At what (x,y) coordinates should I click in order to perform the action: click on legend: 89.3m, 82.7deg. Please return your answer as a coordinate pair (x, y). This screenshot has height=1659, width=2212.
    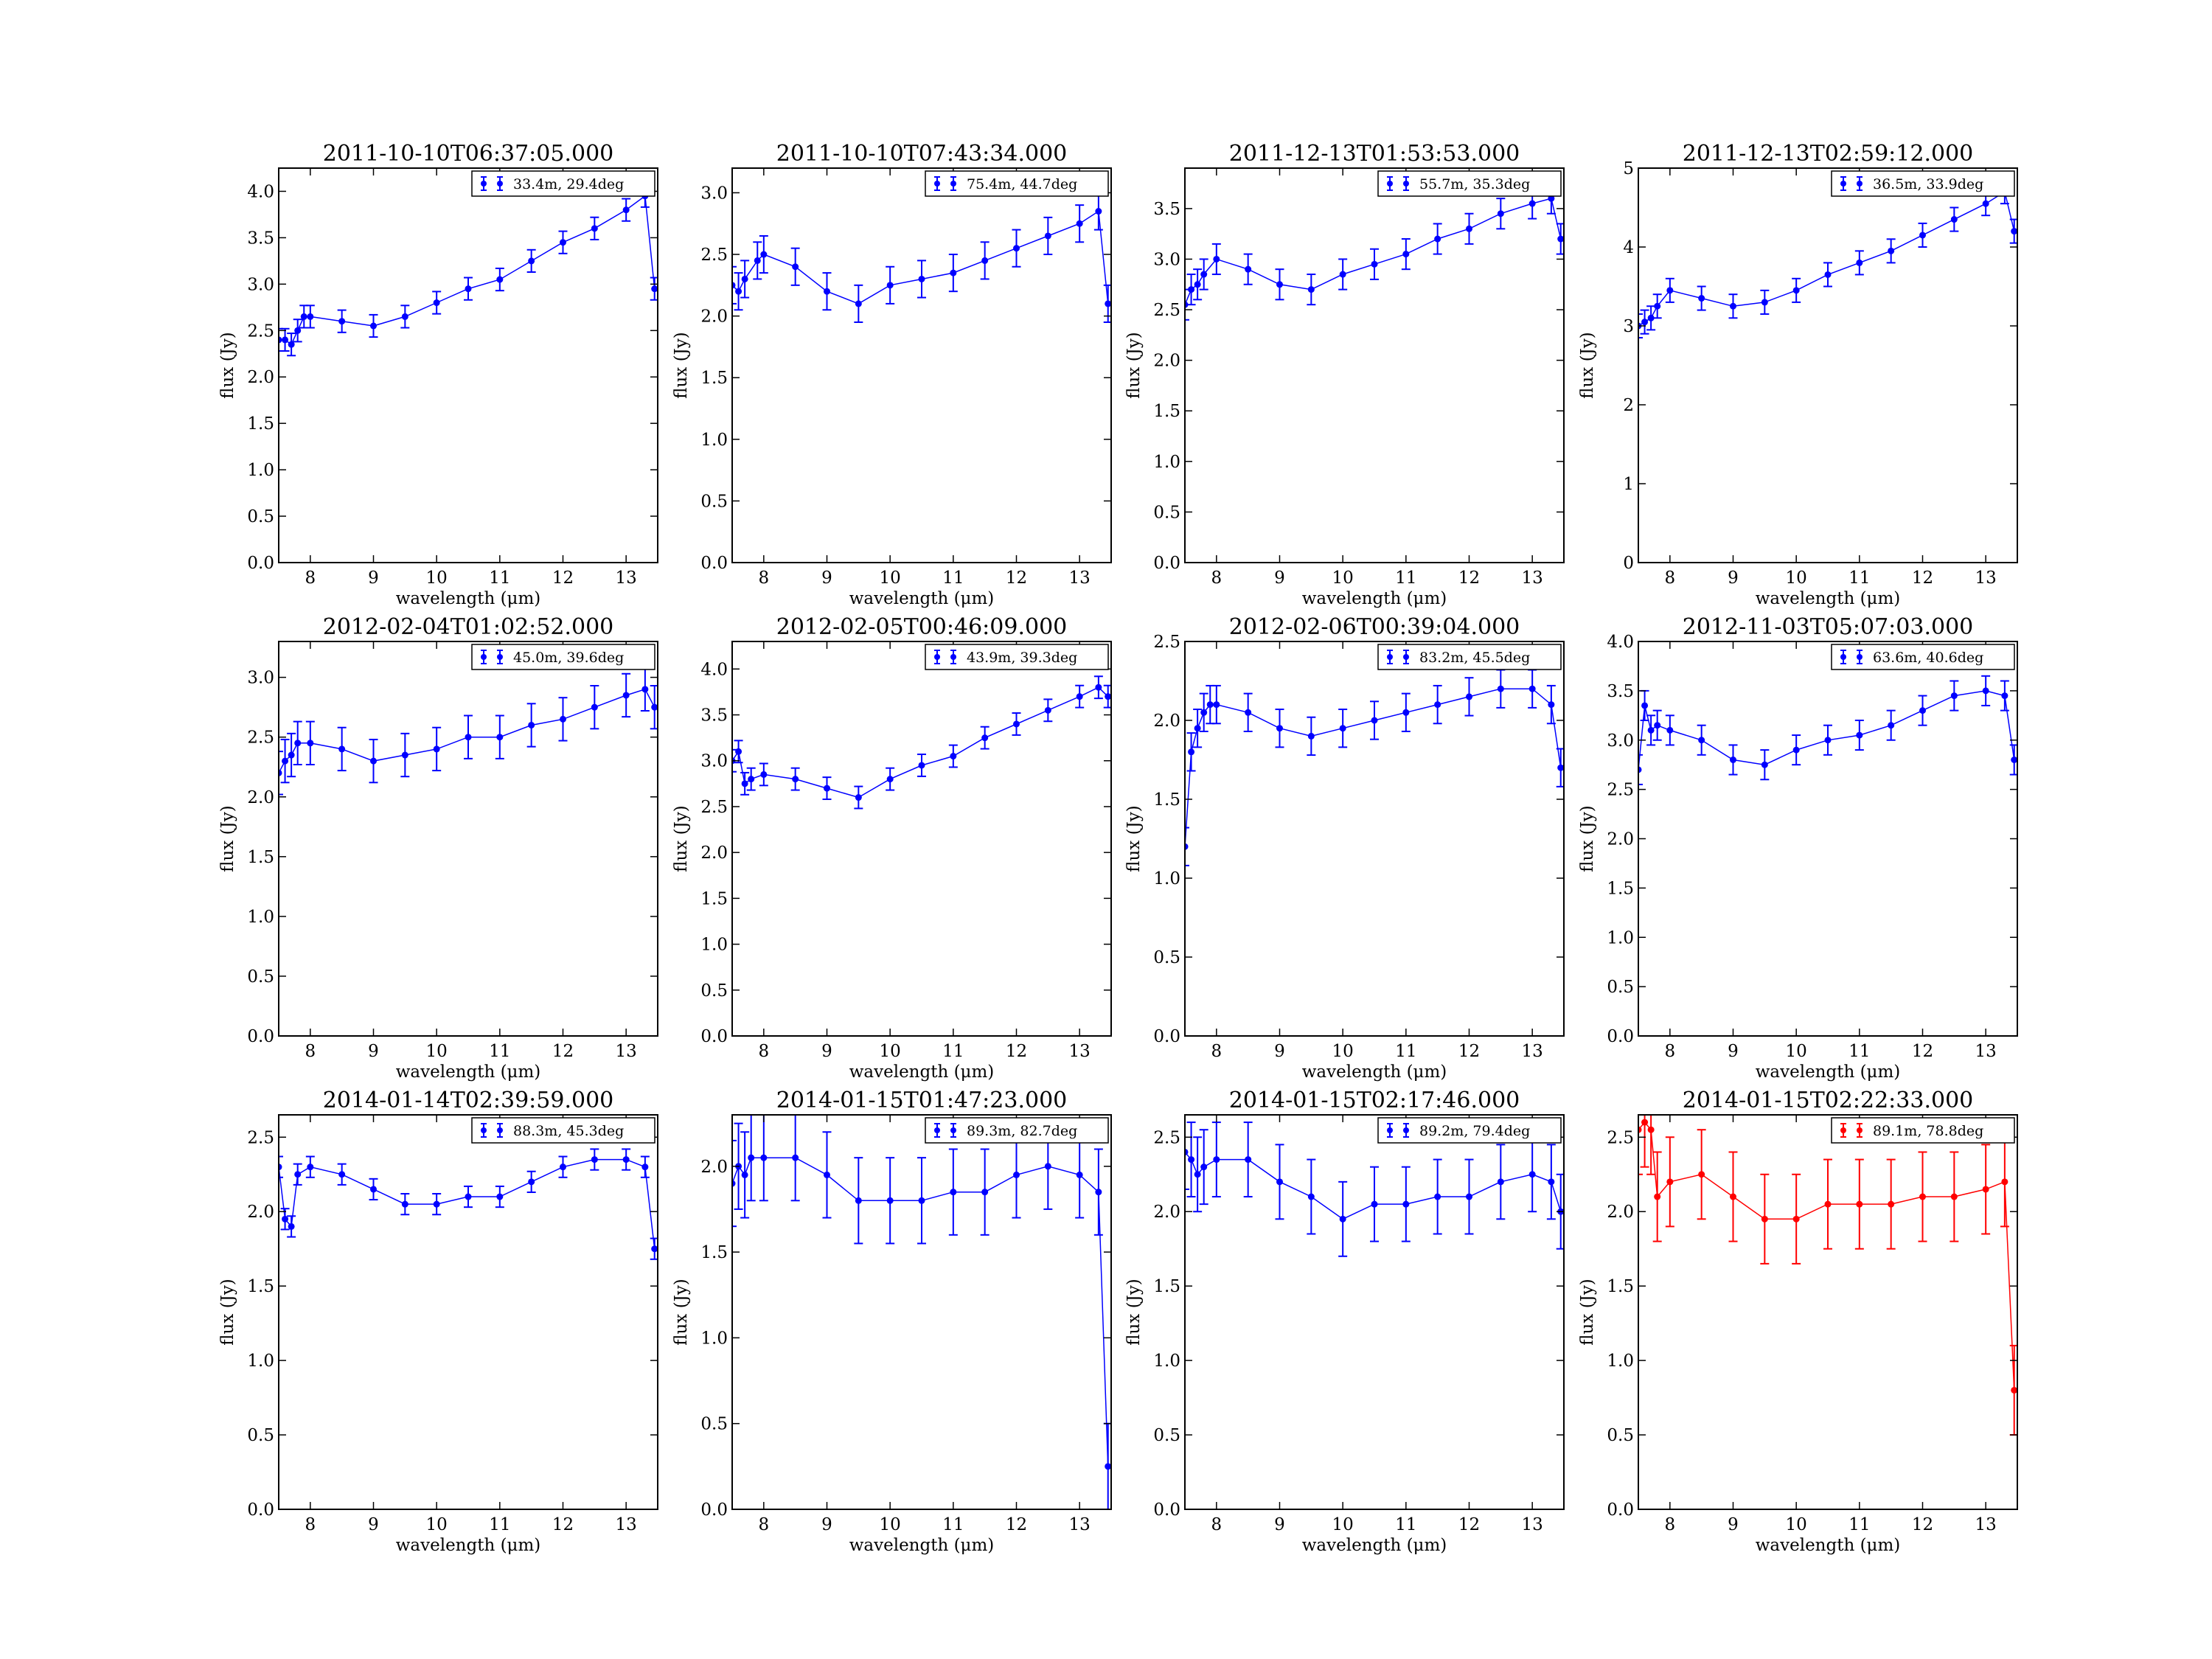
    Looking at the image, I should click on (1017, 1130).